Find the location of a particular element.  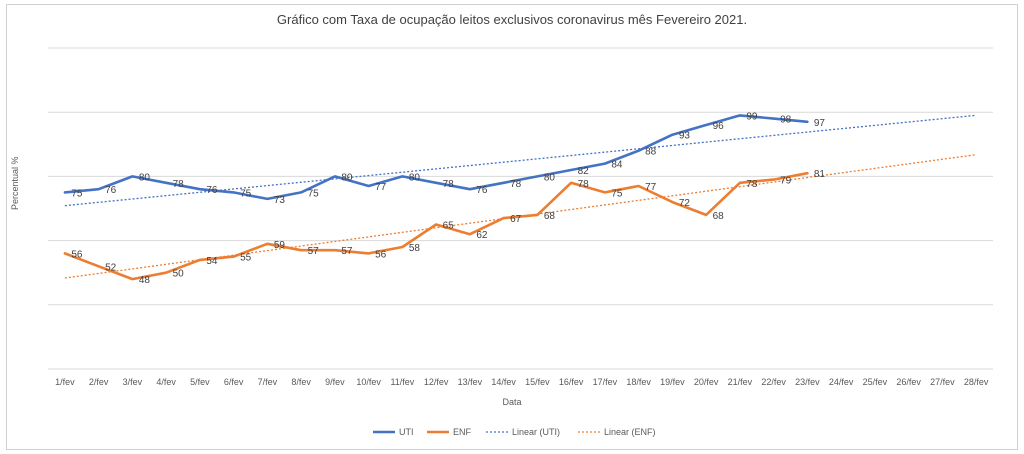

legend-label: Linear (UTI) is located at coordinates (536, 432).